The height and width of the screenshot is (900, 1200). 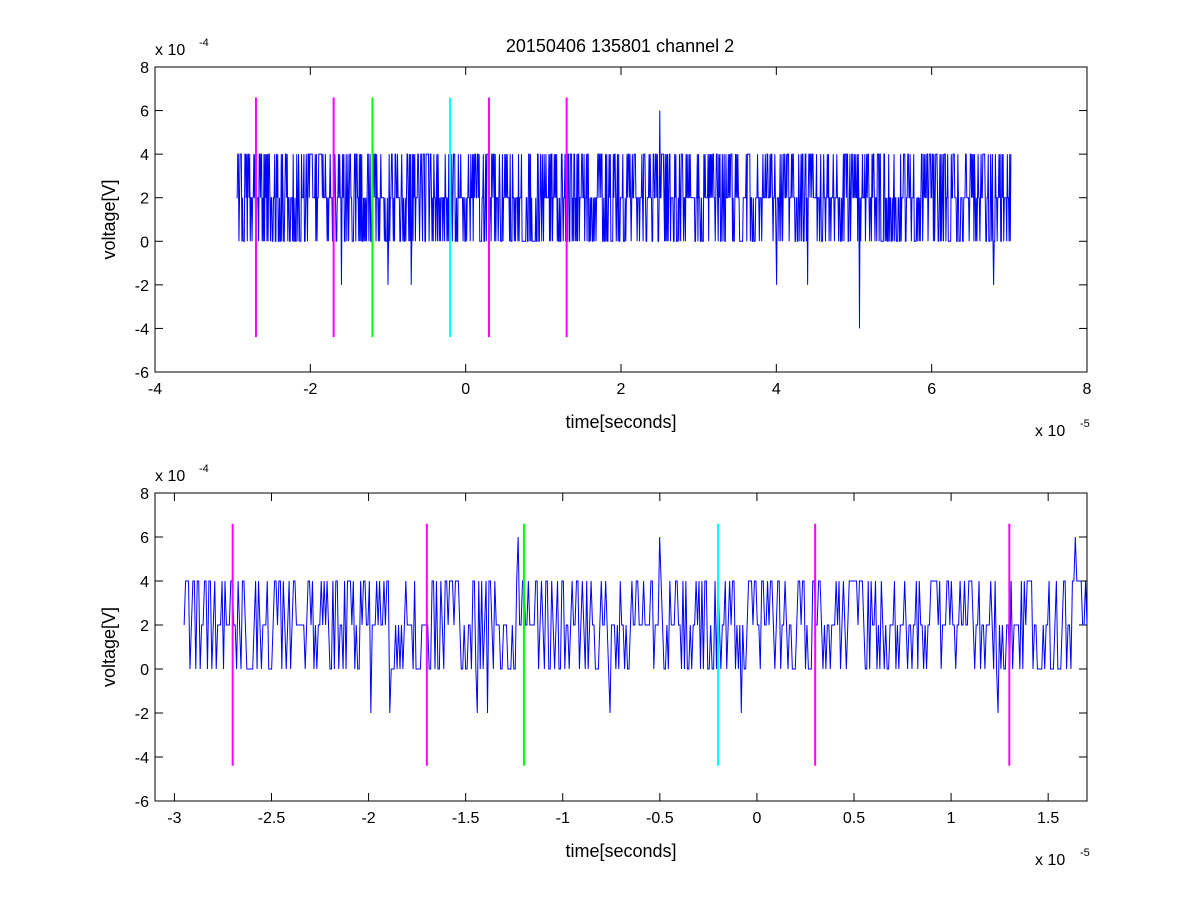 I want to click on voltage-trace, so click(x=635, y=625).